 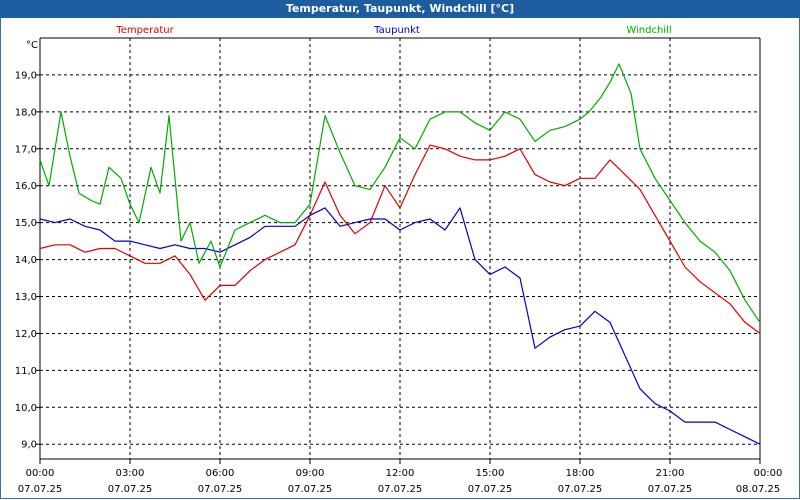 What do you see at coordinates (26, 112) in the screenshot?
I see `y-tick-label: 18,0` at bounding box center [26, 112].